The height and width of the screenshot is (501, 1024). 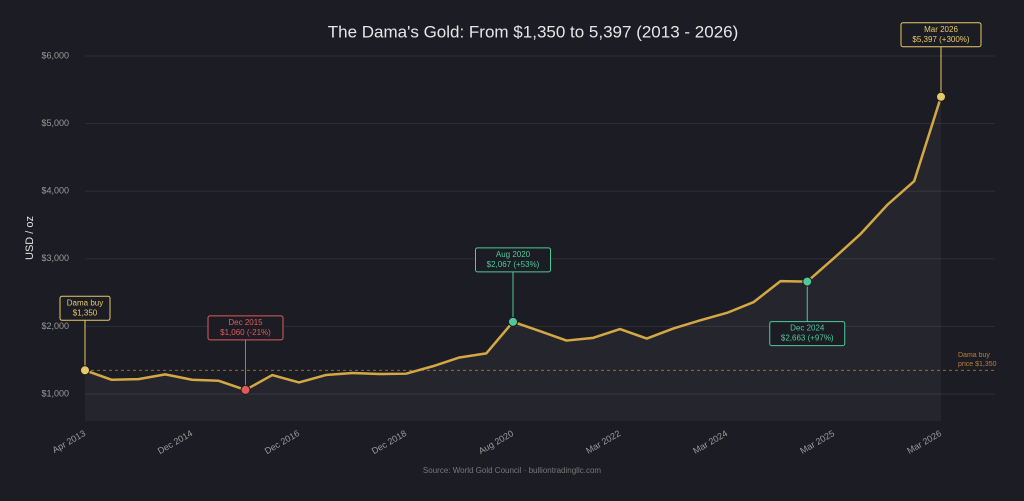 What do you see at coordinates (940, 39) in the screenshot?
I see `annotation-text: $5,397 (+300%)` at bounding box center [940, 39].